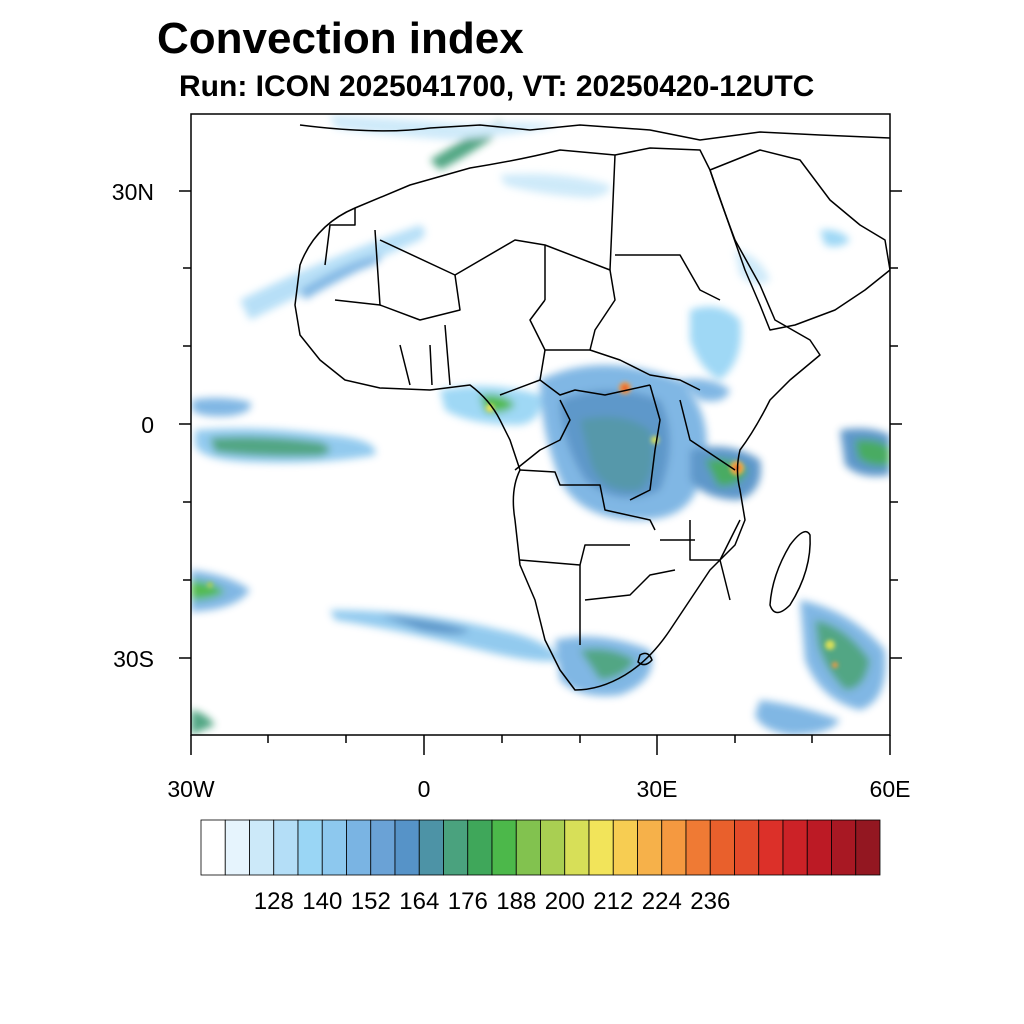 Image resolution: width=1024 pixels, height=1024 pixels. Describe the element at coordinates (613, 901) in the screenshot. I see `colorbar-label: 212` at that location.